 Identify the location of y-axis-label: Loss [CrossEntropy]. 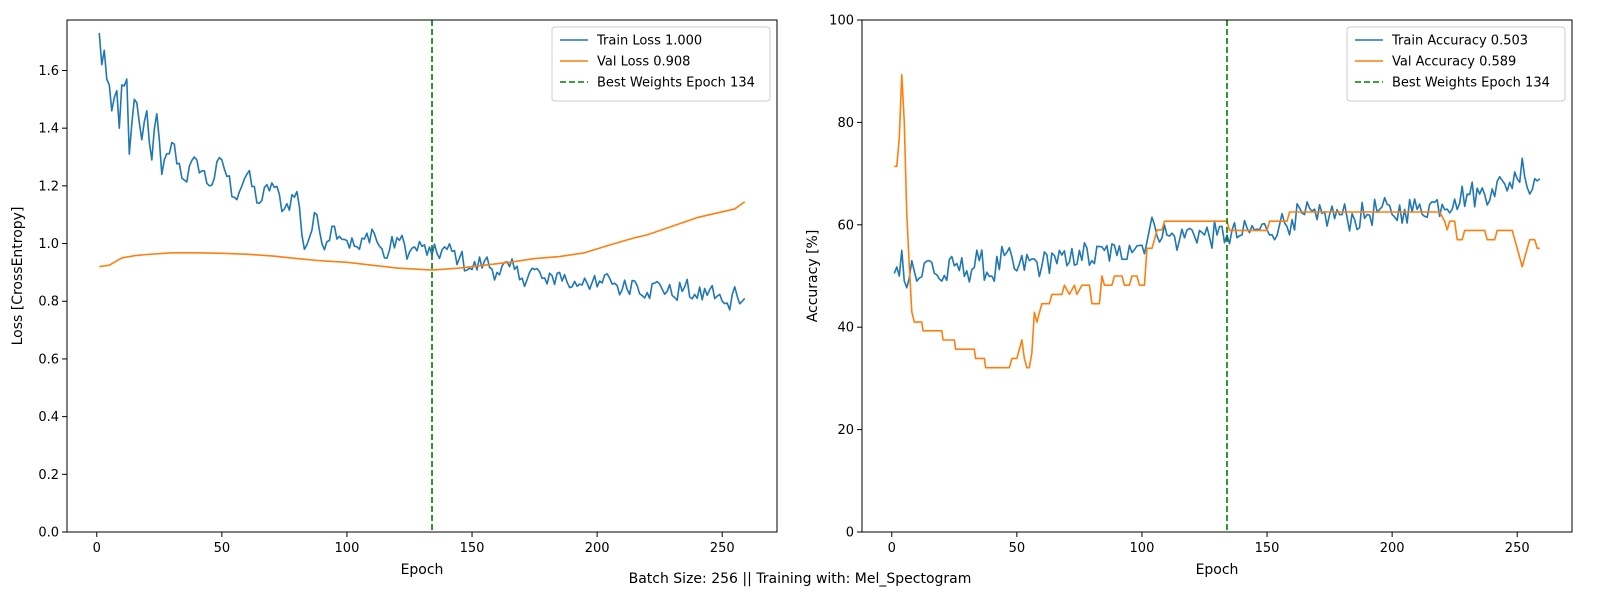
(18, 276).